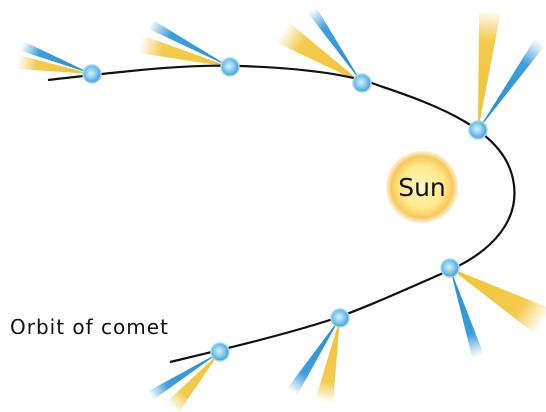  I want to click on orbit-label: Orbit of comet, so click(89, 327).